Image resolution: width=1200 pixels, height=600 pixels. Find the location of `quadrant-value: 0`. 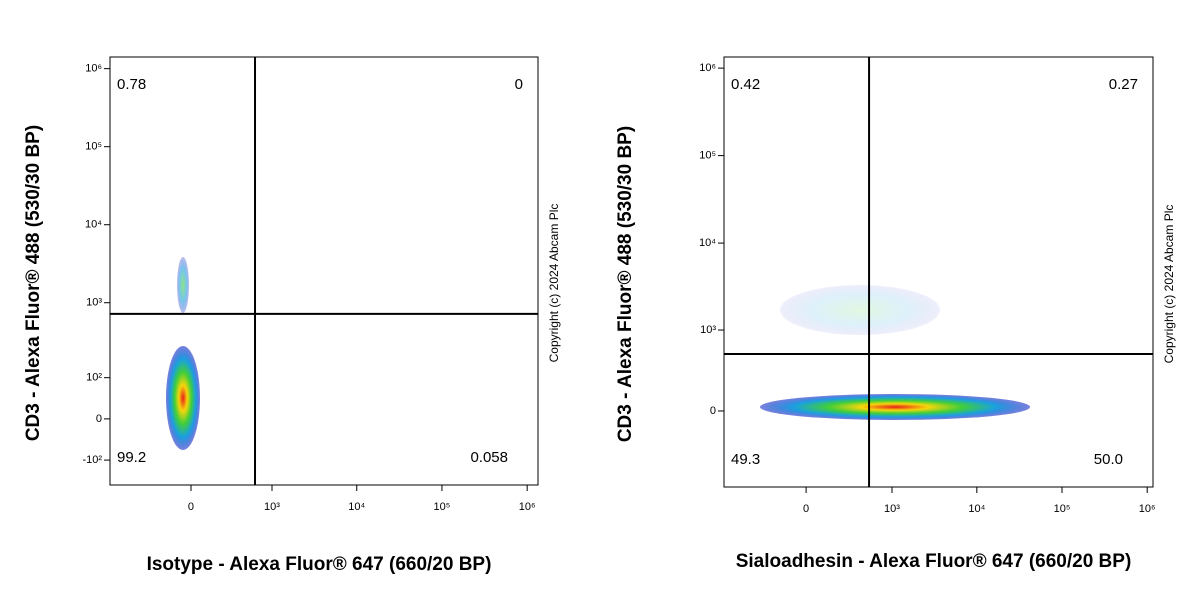

quadrant-value: 0 is located at coordinates (519, 84).